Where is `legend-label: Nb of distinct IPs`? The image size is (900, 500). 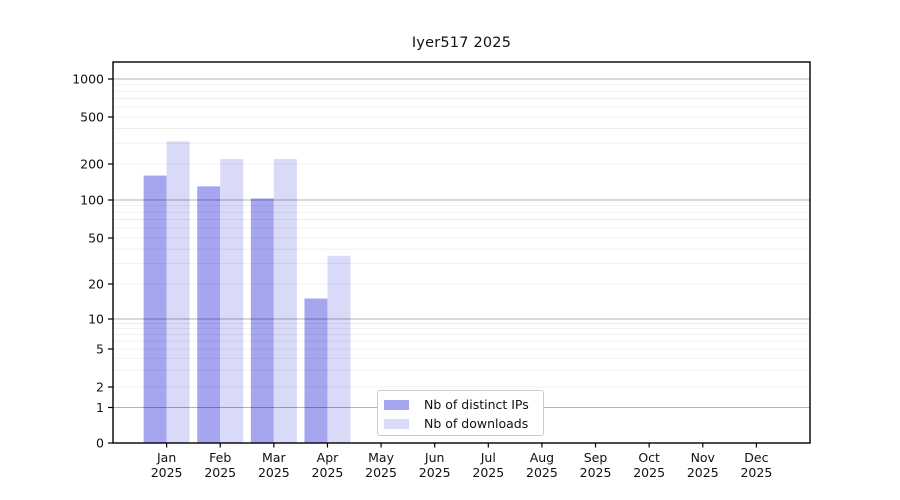 legend-label: Nb of distinct IPs is located at coordinates (476, 404).